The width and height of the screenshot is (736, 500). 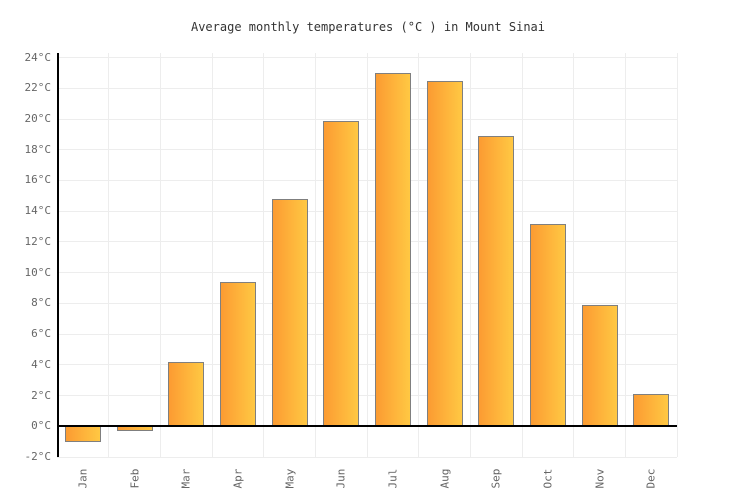 I want to click on x-tick-label-oct: Oct, so click(x=548, y=478).